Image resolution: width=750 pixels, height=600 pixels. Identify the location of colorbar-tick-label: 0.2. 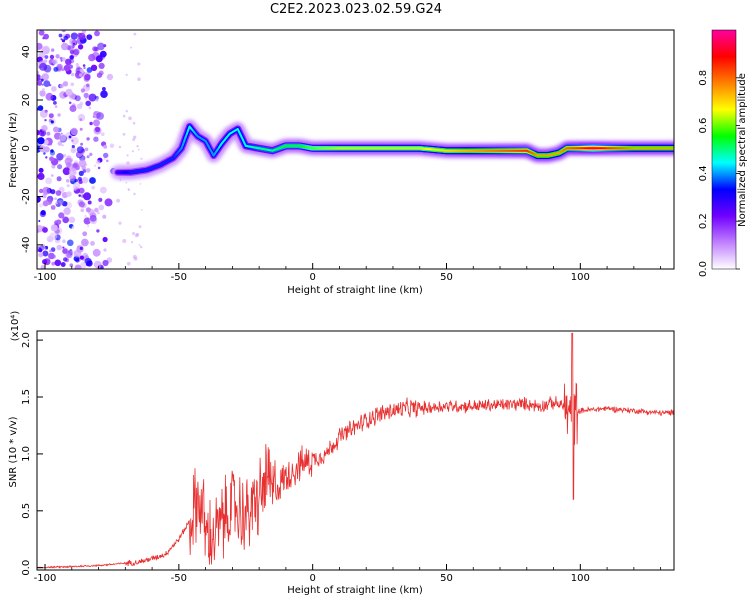
(703, 221).